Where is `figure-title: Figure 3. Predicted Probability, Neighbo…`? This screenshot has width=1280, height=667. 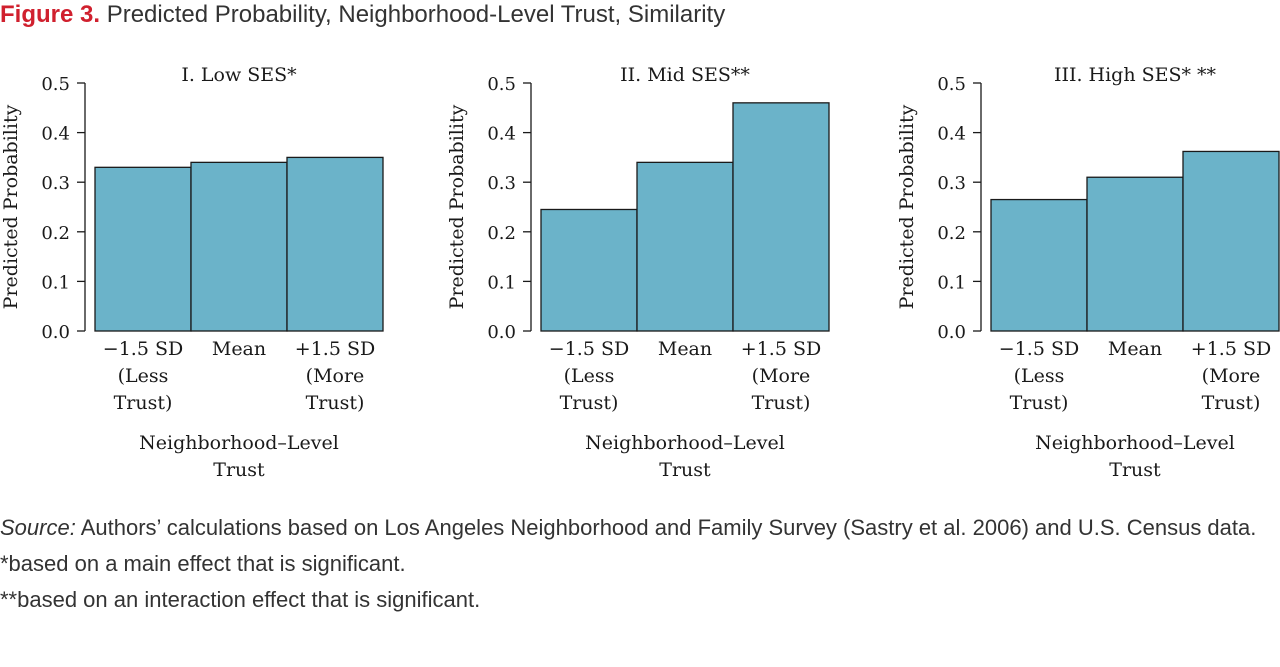
figure-title: Figure 3. Predicted Probability, Neighbo… is located at coordinates (362, 15).